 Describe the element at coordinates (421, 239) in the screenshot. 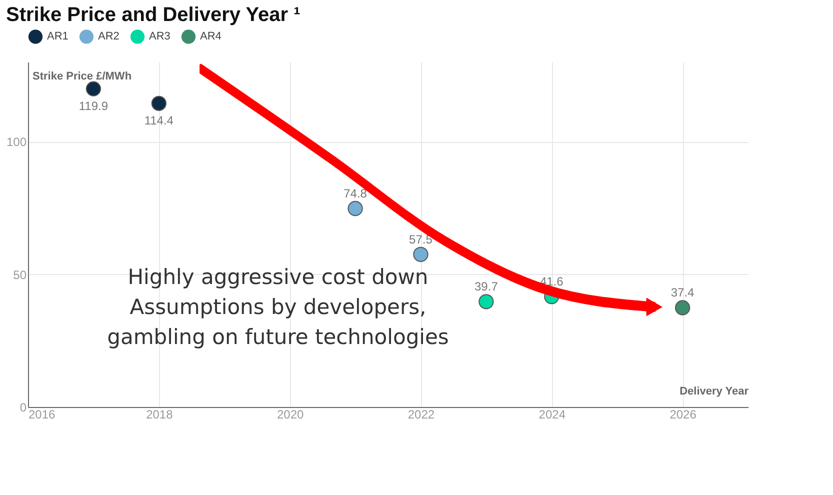

I see `data-label: 57.5` at that location.